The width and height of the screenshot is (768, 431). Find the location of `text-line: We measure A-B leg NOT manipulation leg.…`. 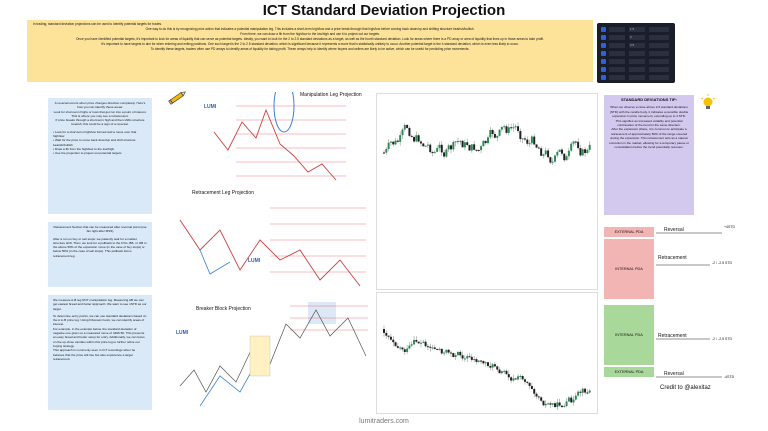

text-line: We measure A-B leg NOT manipulation leg.… is located at coordinates (100, 304).